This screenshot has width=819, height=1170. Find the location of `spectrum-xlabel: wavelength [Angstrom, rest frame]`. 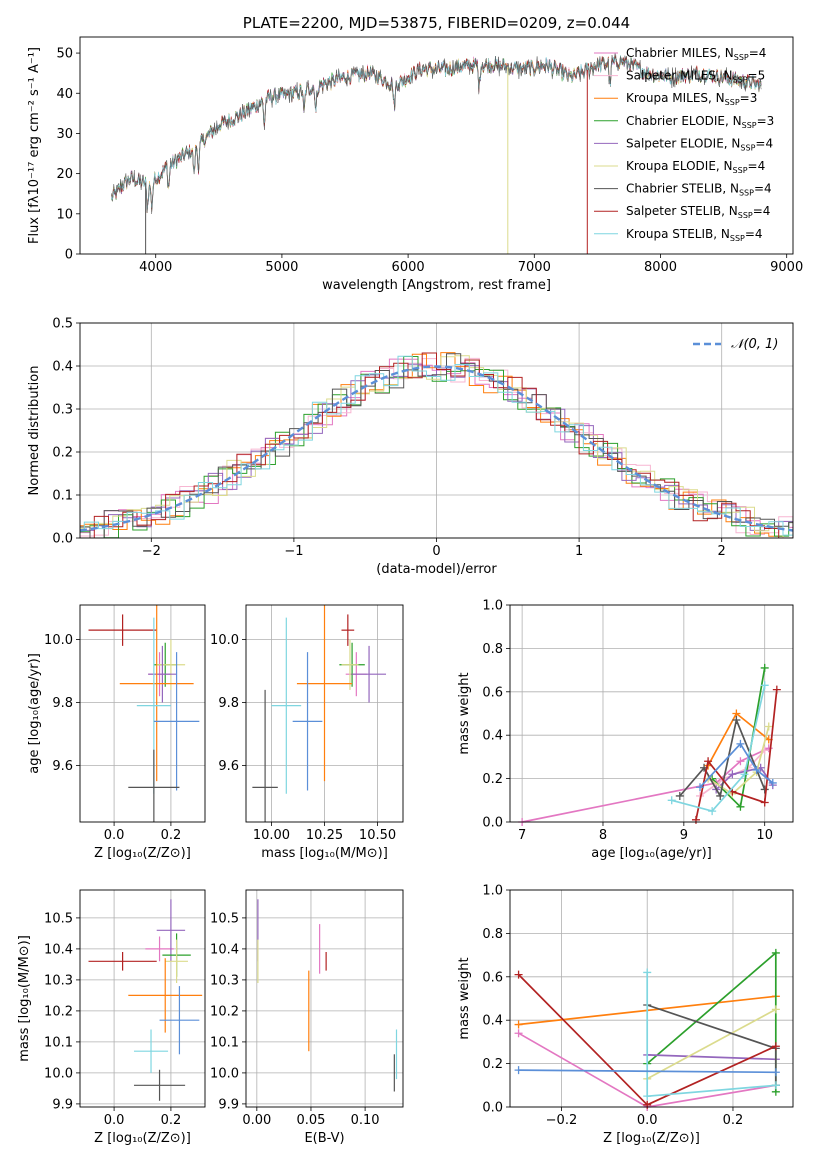

spectrum-xlabel: wavelength [Angstrom, rest frame] is located at coordinates (436, 285).